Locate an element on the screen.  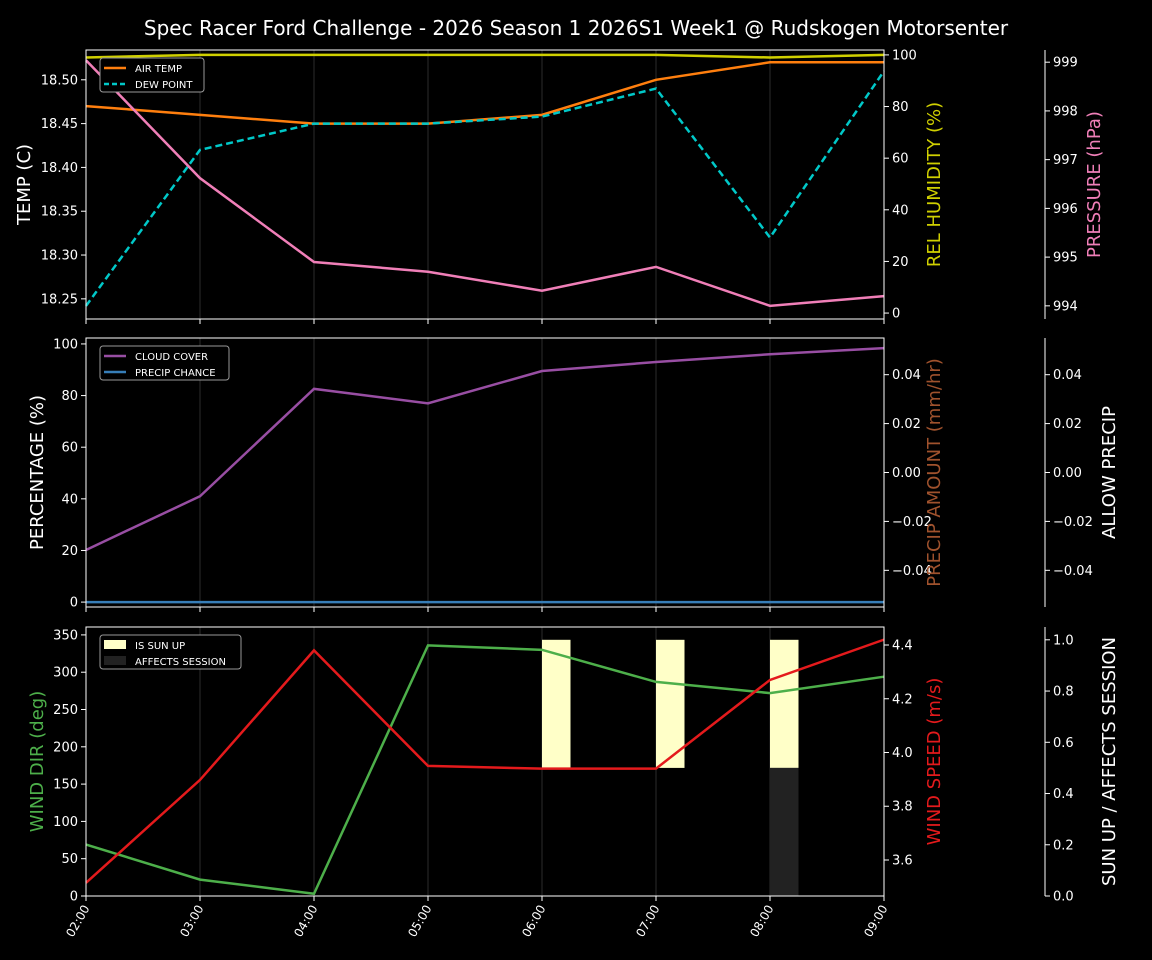
y-right-tick-label: 4.0 is located at coordinates (902, 753).